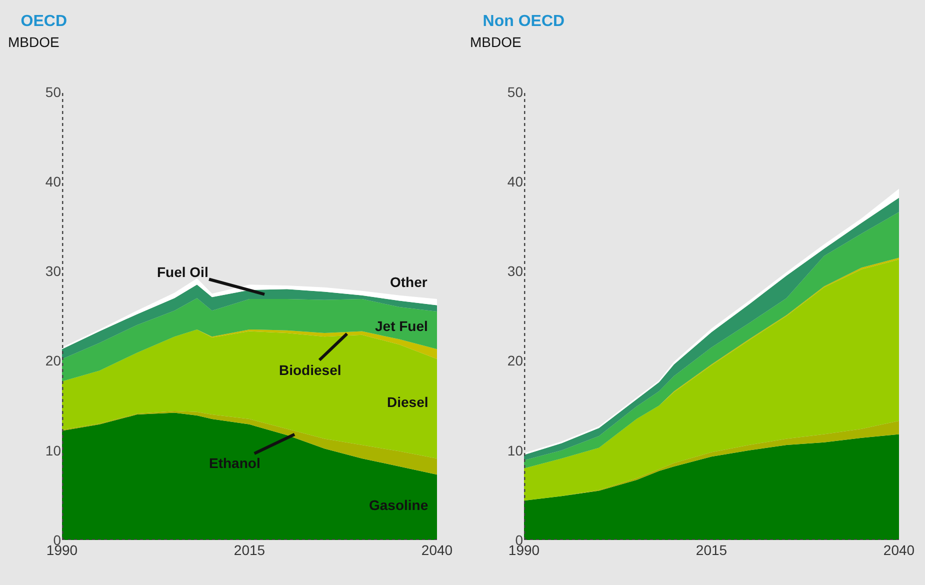 This screenshot has height=585, width=925. Describe the element at coordinates (407, 402) in the screenshot. I see `series-label: Diesel` at that location.